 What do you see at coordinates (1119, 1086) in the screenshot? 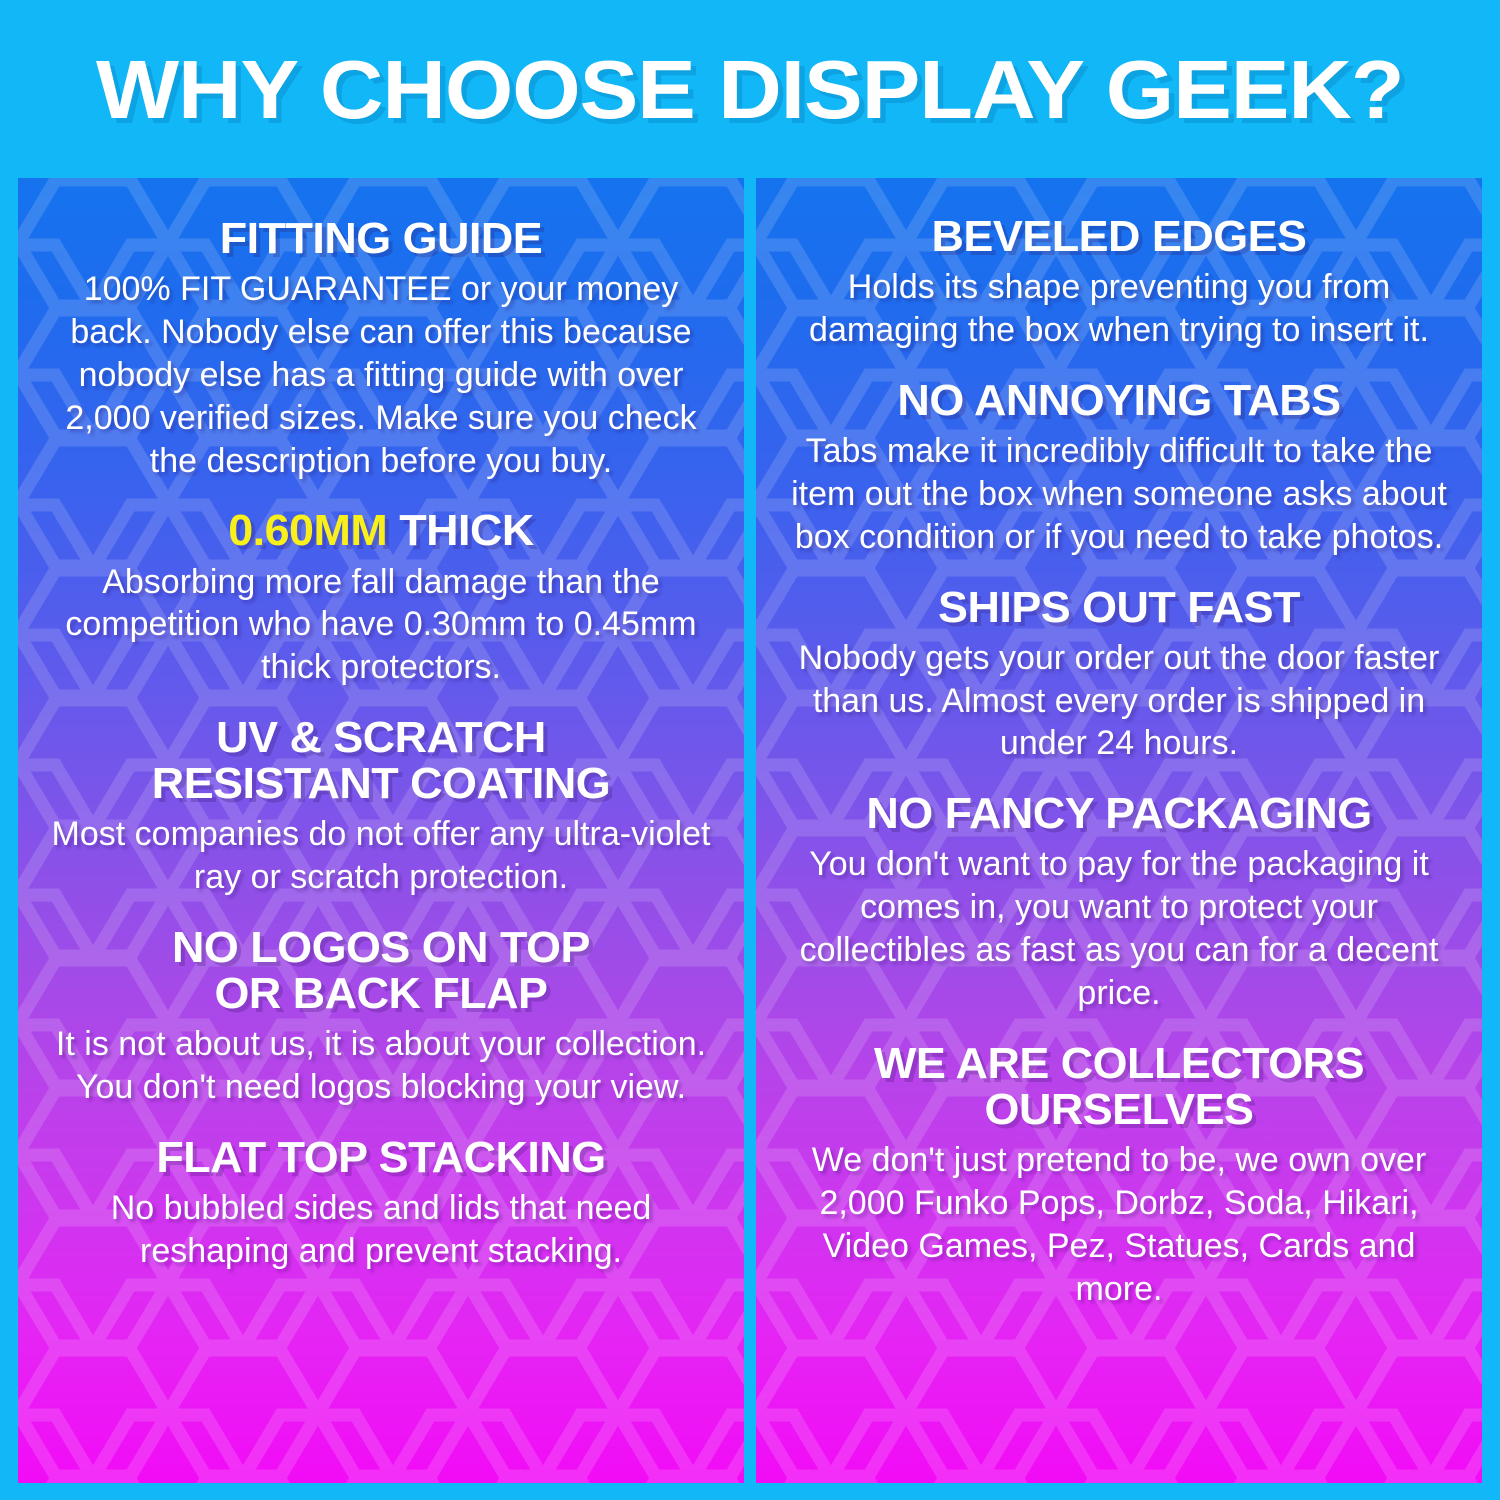
I see `feature-title: WE ARE COLLECTORS OURSELVES` at bounding box center [1119, 1086].